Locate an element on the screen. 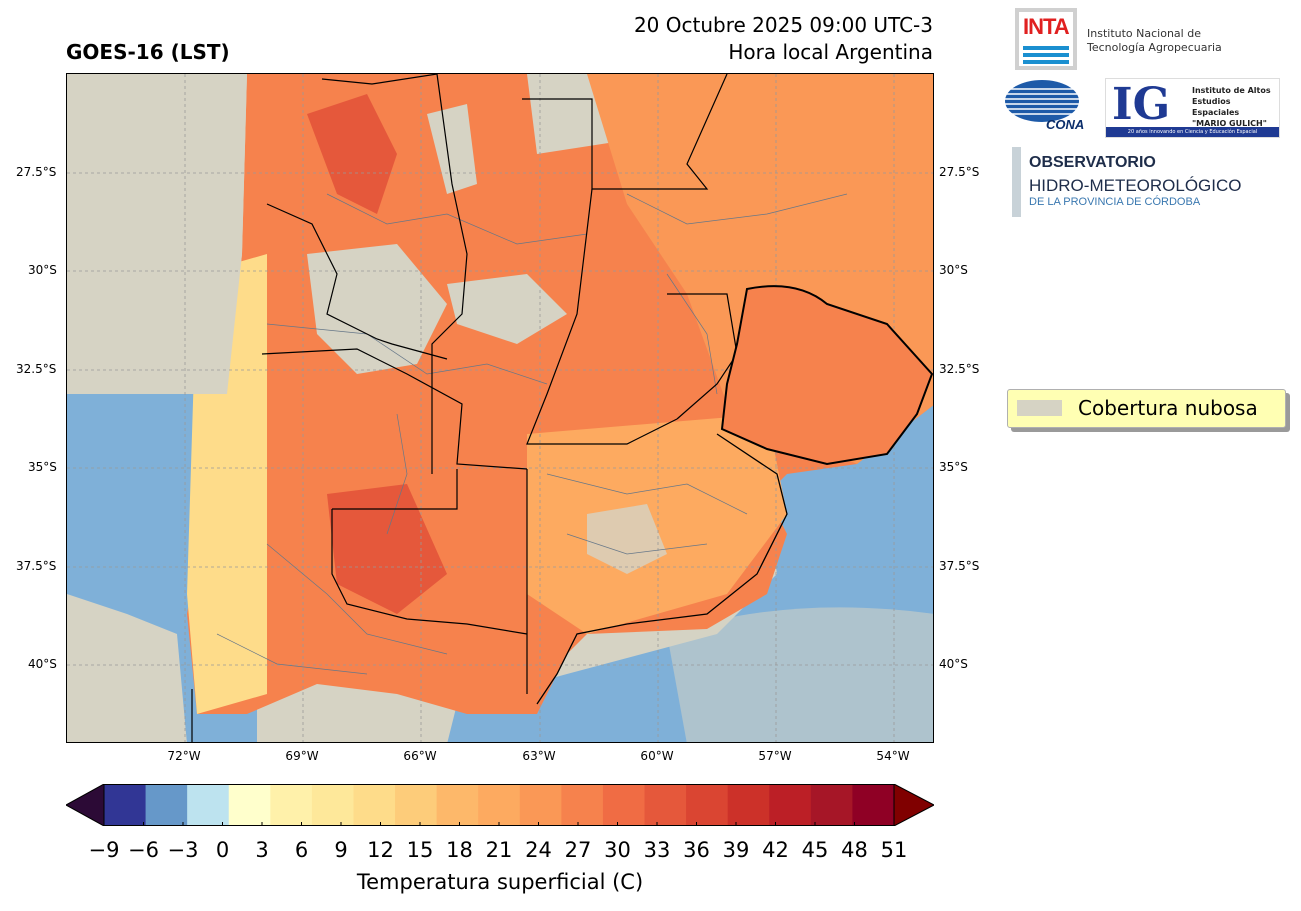 This screenshot has width=1301, height=911. cloud-cordoba is located at coordinates (377, 309).